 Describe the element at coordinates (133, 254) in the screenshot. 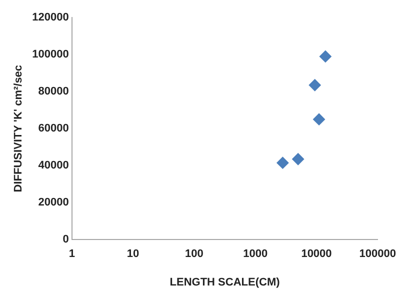

I see `x-tick-label: 10` at that location.